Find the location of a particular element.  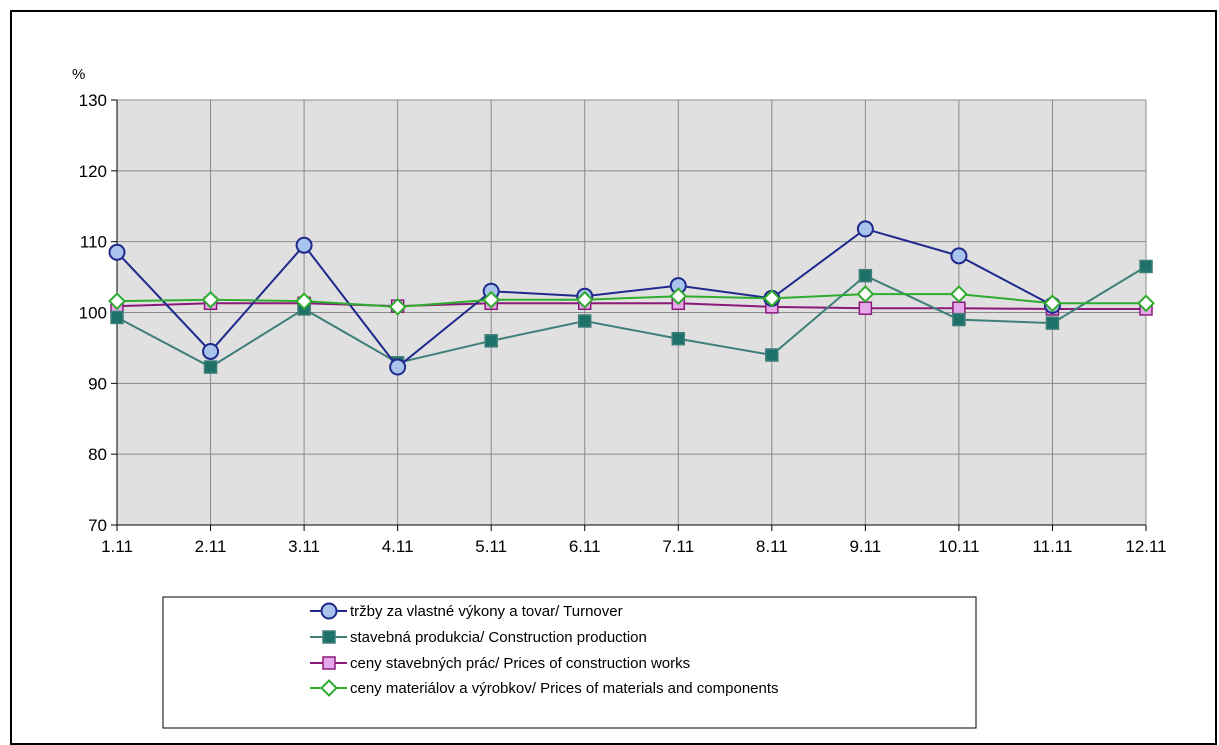

x-tick-label: 3.11 is located at coordinates (304, 546).